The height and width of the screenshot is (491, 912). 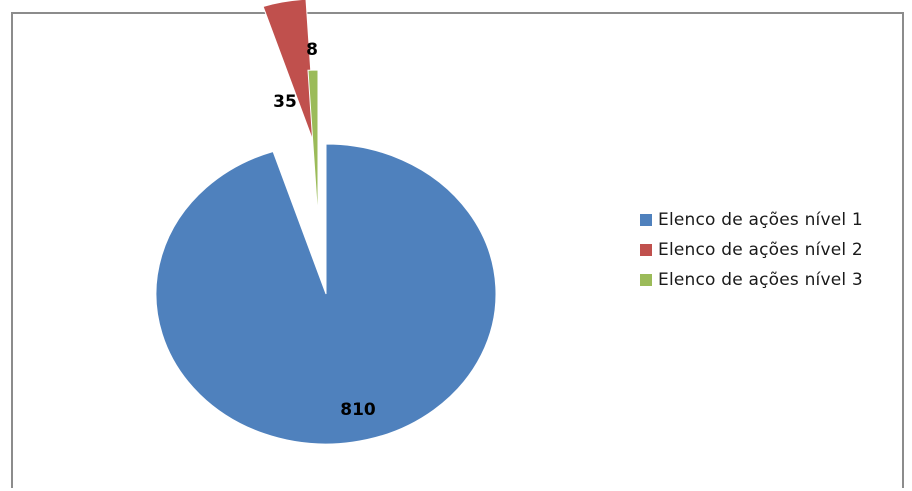 I want to click on legend-label-level-3: Elenco de ações nível 3, so click(x=760, y=280).